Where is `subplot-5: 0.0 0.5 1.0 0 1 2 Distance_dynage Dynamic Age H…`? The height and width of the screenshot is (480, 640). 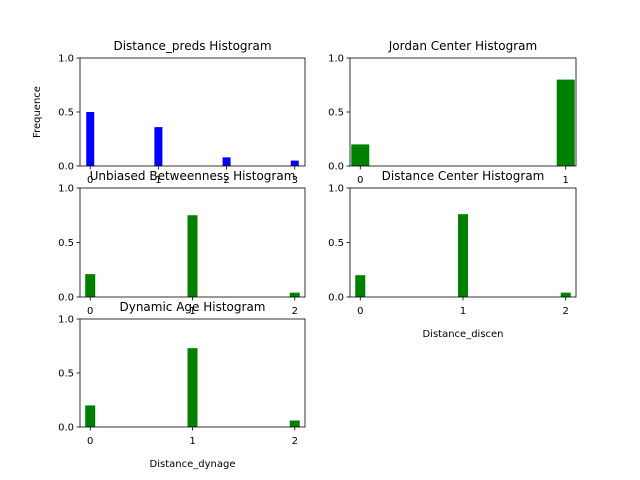 subplot-5: 0.0 0.5 1.0 0 1 2 Distance_dynage Dynamic Age H… is located at coordinates (182, 385).